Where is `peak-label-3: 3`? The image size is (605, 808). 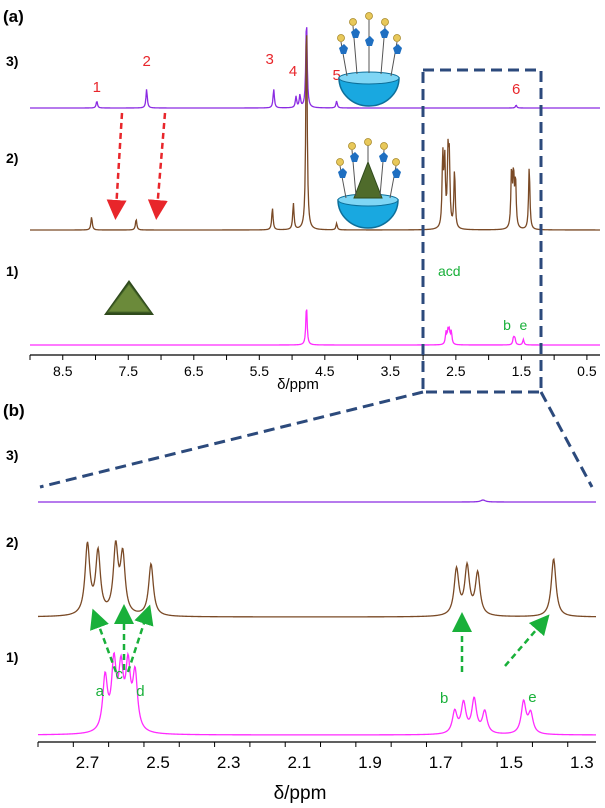 peak-label-3: 3 is located at coordinates (270, 59).